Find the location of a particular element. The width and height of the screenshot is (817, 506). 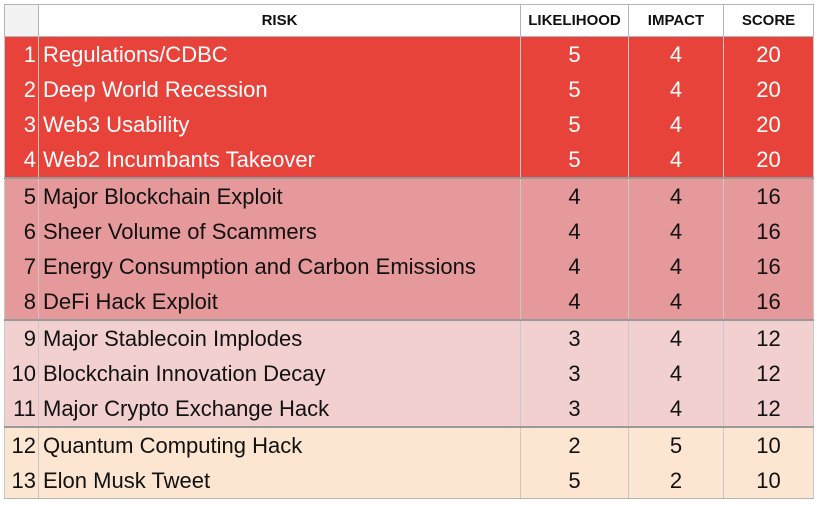

row-number: 1 is located at coordinates (21, 54).